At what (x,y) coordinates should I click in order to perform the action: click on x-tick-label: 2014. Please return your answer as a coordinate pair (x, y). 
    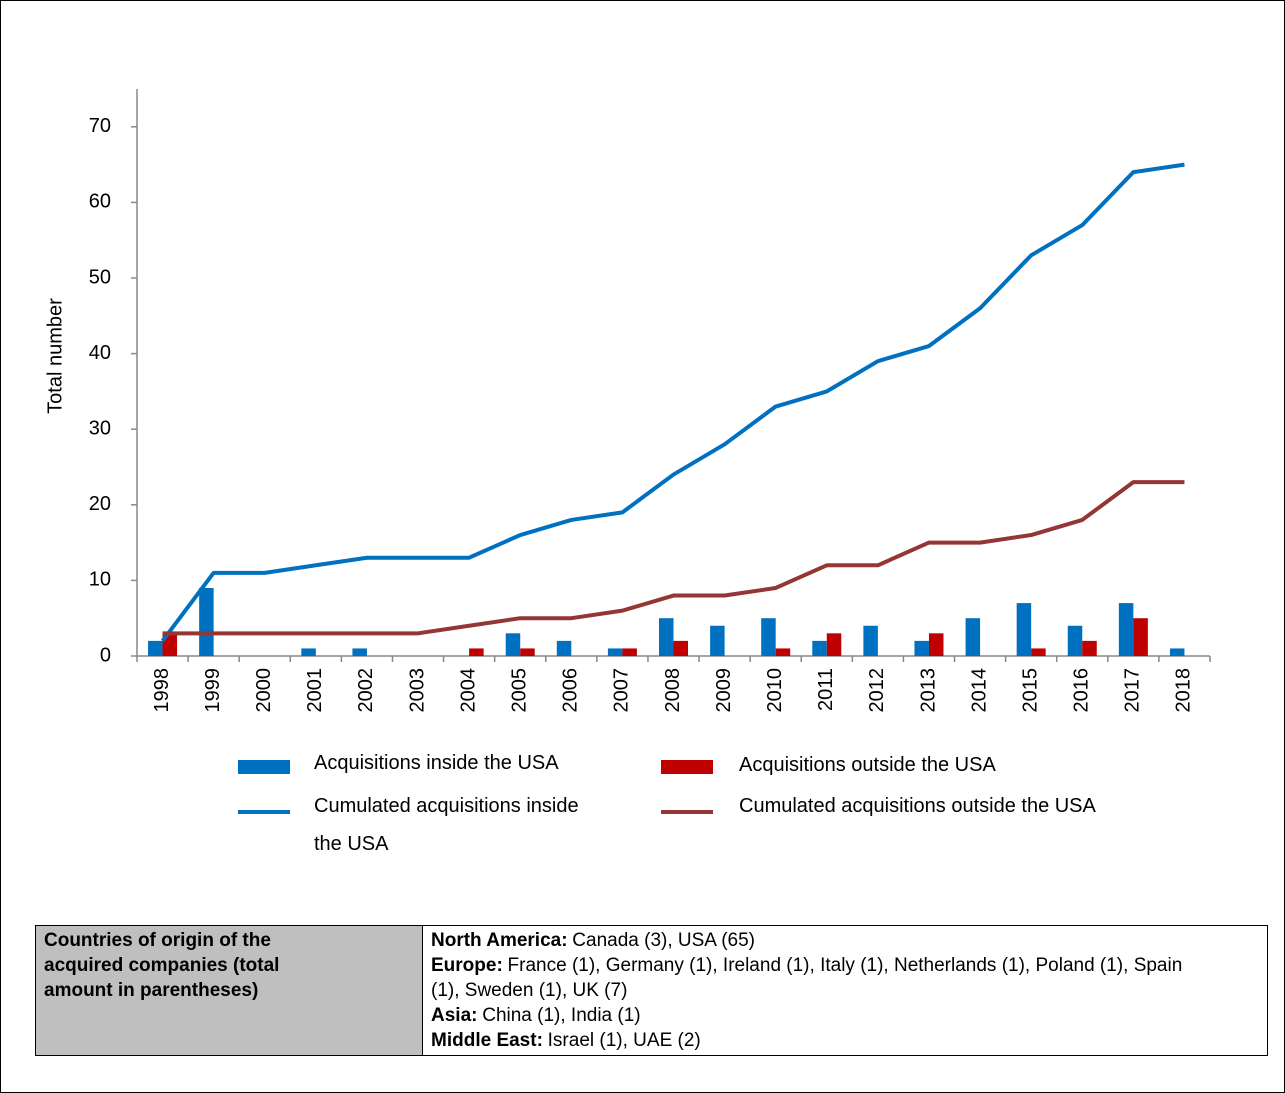
    Looking at the image, I should click on (979, 690).